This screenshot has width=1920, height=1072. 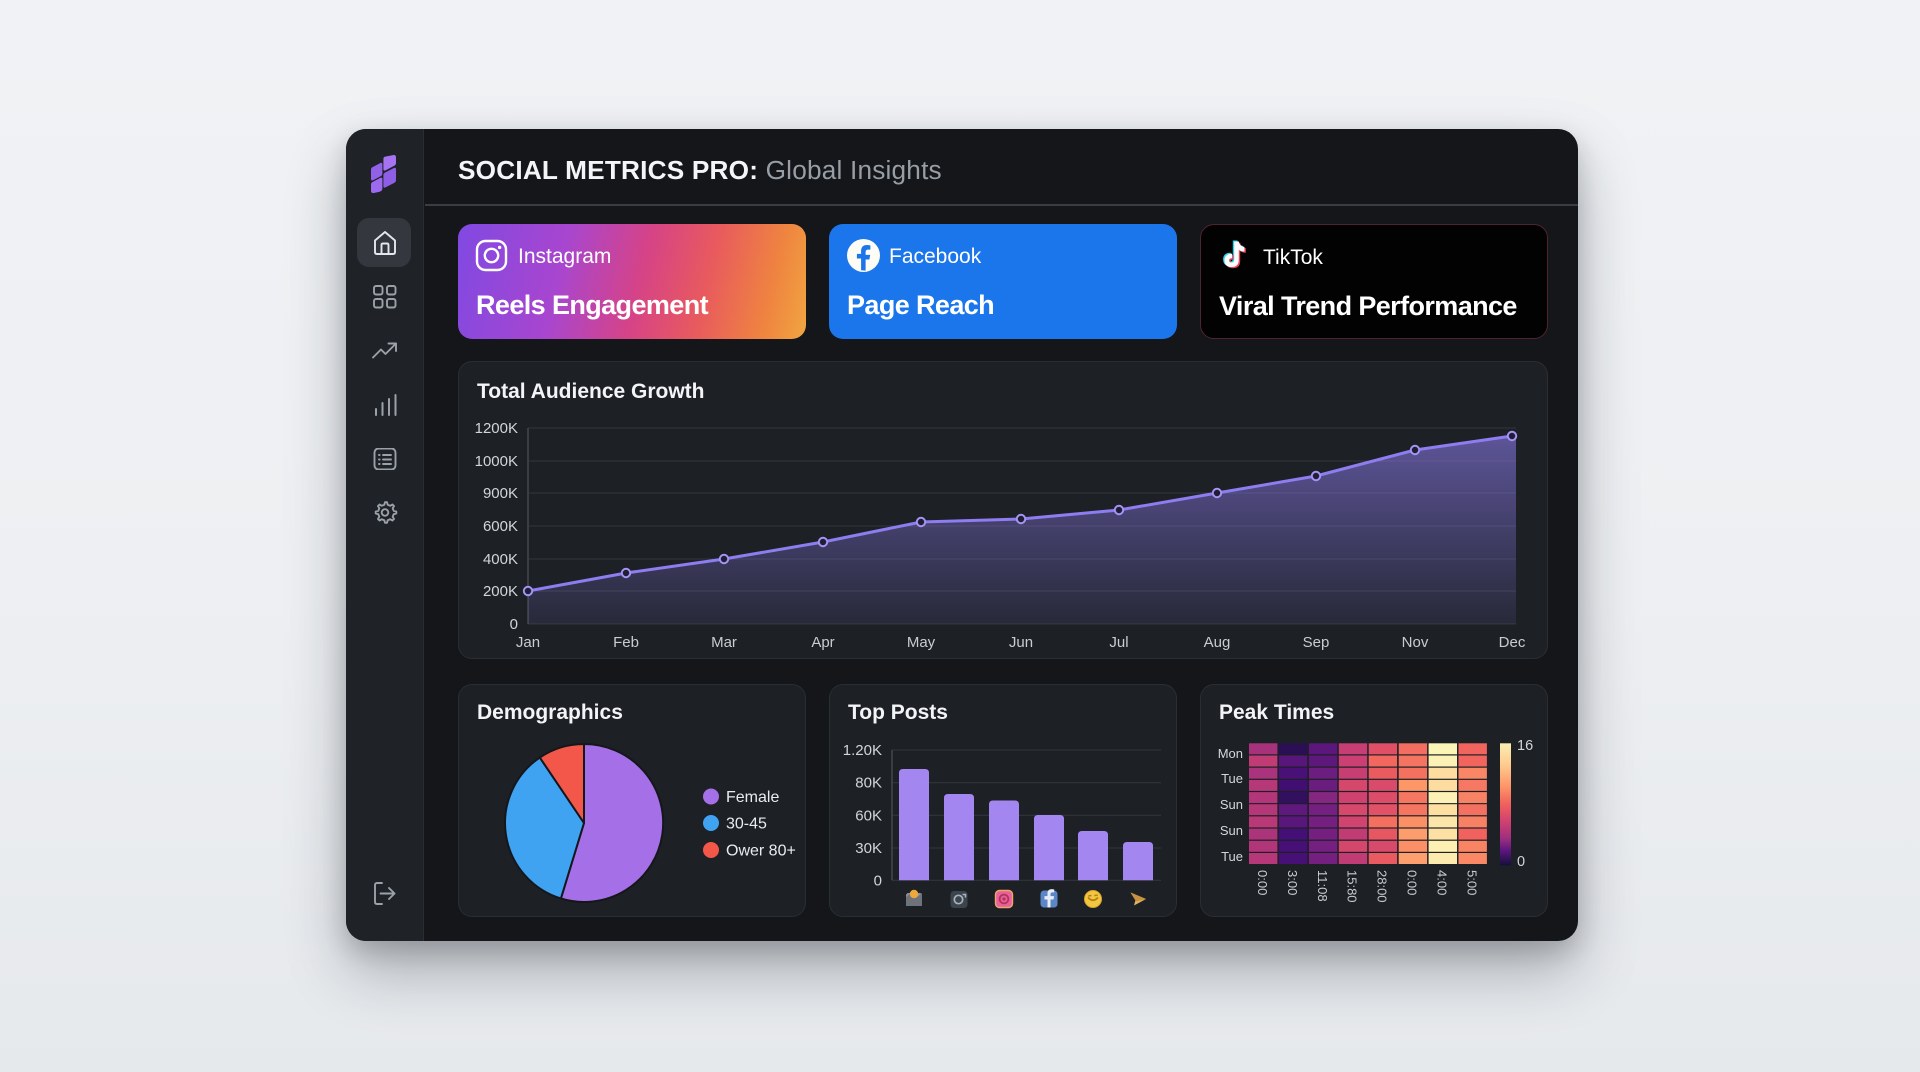 I want to click on svg-text: Aug, so click(x=1217, y=642).